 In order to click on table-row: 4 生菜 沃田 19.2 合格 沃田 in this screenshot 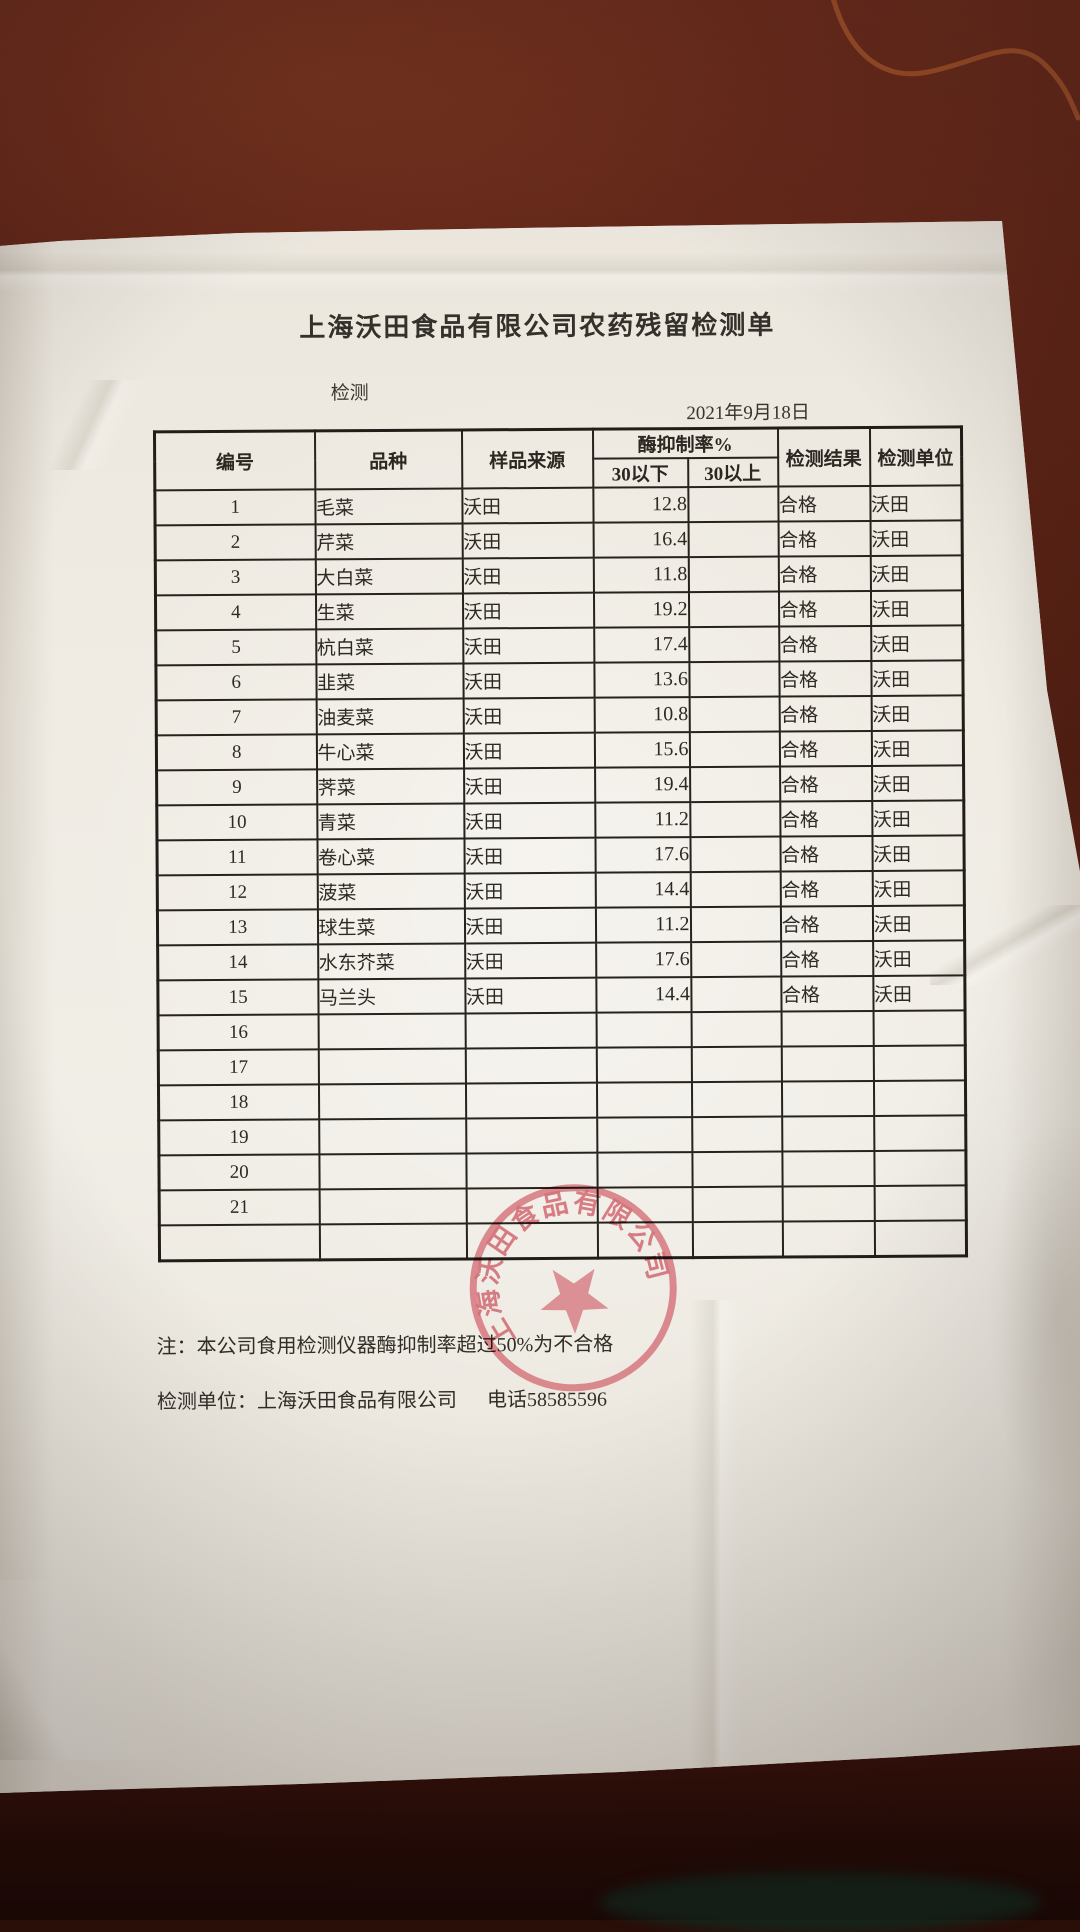, I will do `click(559, 610)`.